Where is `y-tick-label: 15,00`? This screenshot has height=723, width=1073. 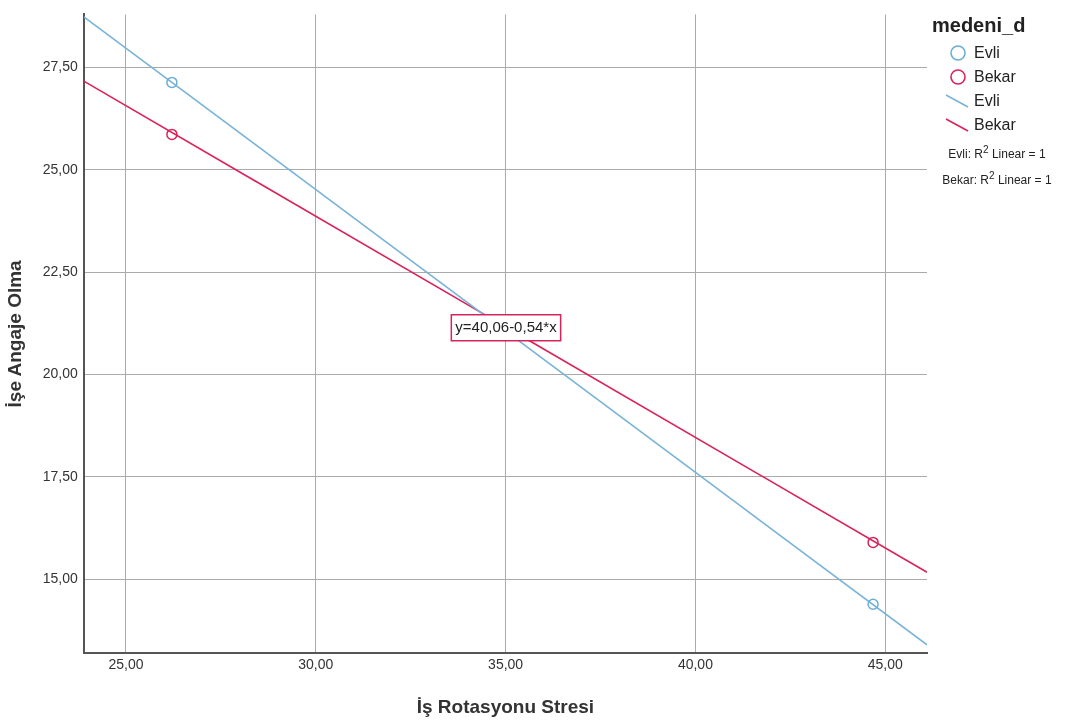 y-tick-label: 15,00 is located at coordinates (60, 578).